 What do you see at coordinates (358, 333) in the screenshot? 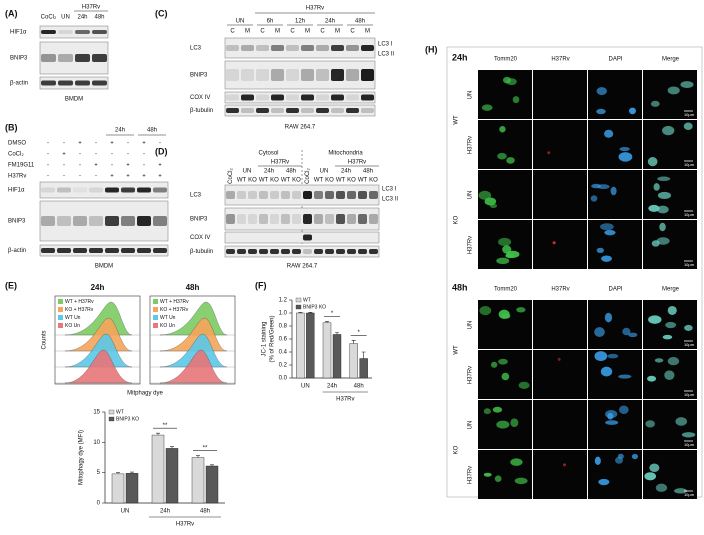
I see `significance: *` at bounding box center [358, 333].